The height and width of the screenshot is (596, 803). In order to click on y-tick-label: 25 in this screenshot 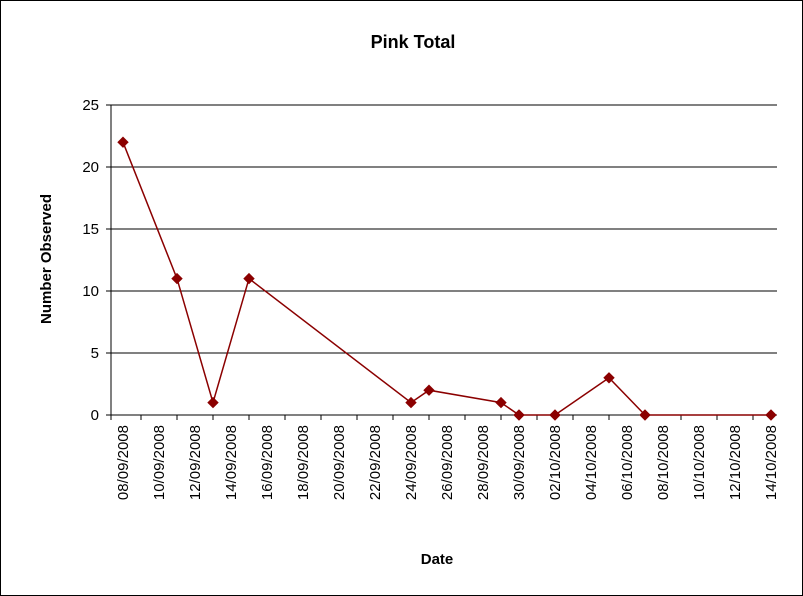, I will do `click(90, 105)`.